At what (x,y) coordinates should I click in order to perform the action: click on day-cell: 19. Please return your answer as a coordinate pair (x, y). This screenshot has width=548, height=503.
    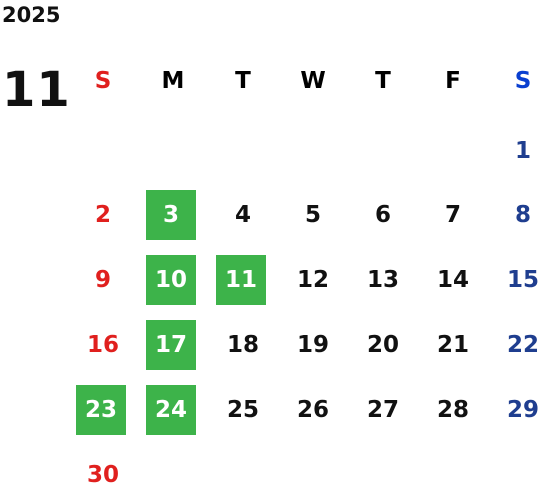
    Looking at the image, I should click on (312, 345).